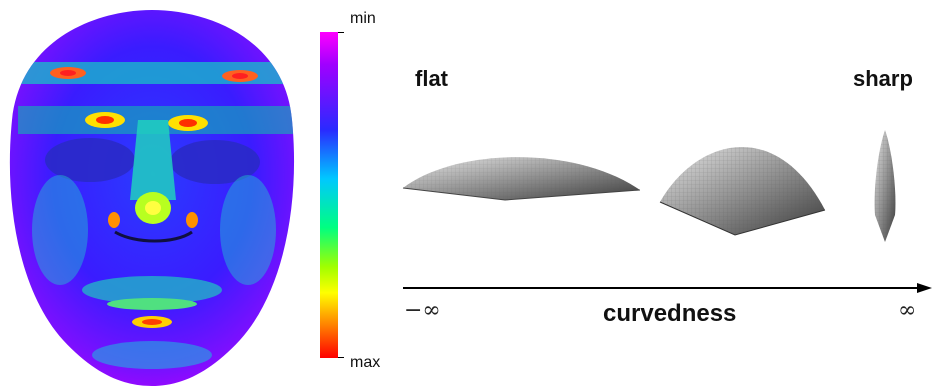  Describe the element at coordinates (341, 357) in the screenshot. I see `colorbar-tick-bottom` at that location.